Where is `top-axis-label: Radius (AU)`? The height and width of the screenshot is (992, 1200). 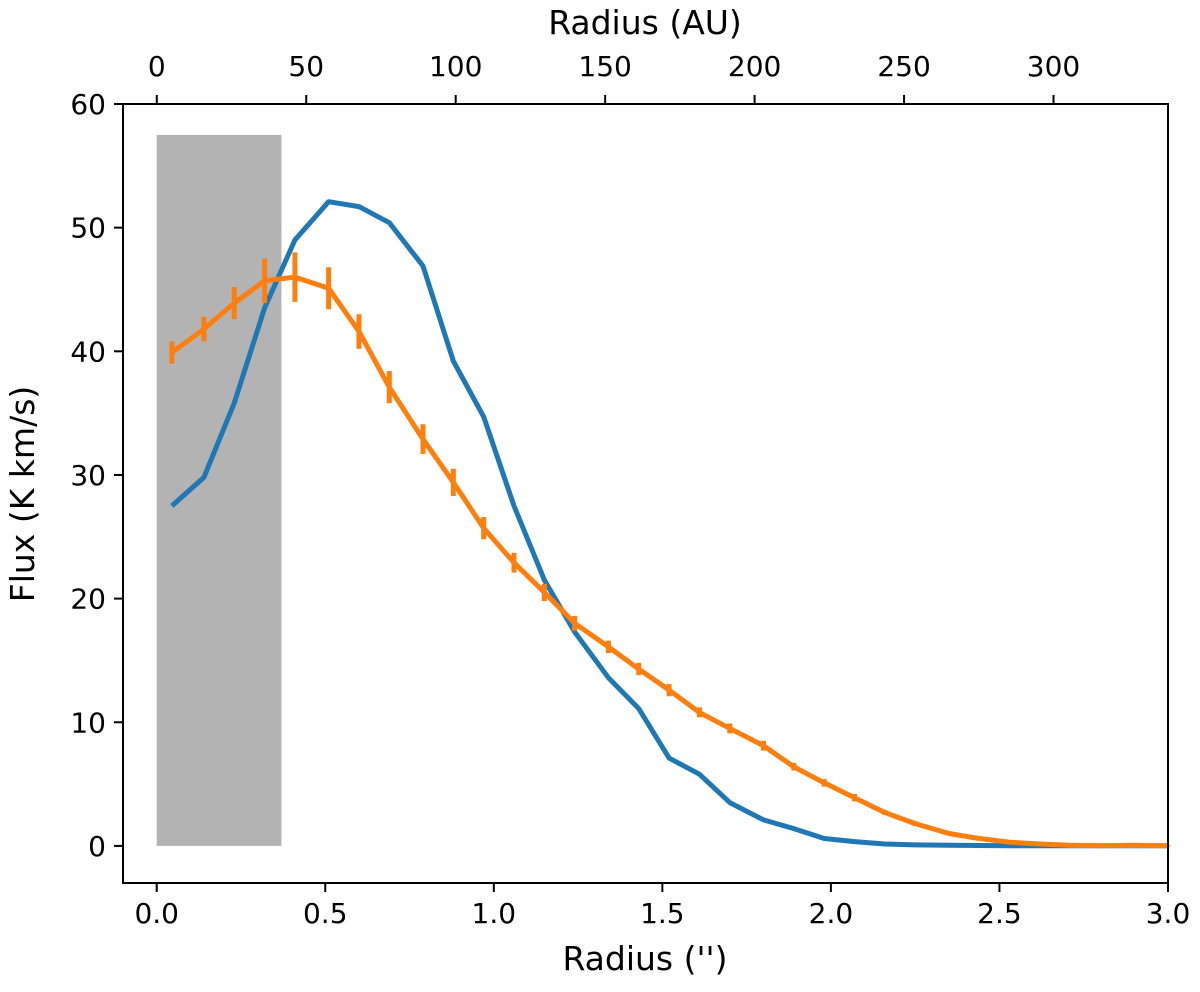
top-axis-label: Radius (AU) is located at coordinates (645, 22).